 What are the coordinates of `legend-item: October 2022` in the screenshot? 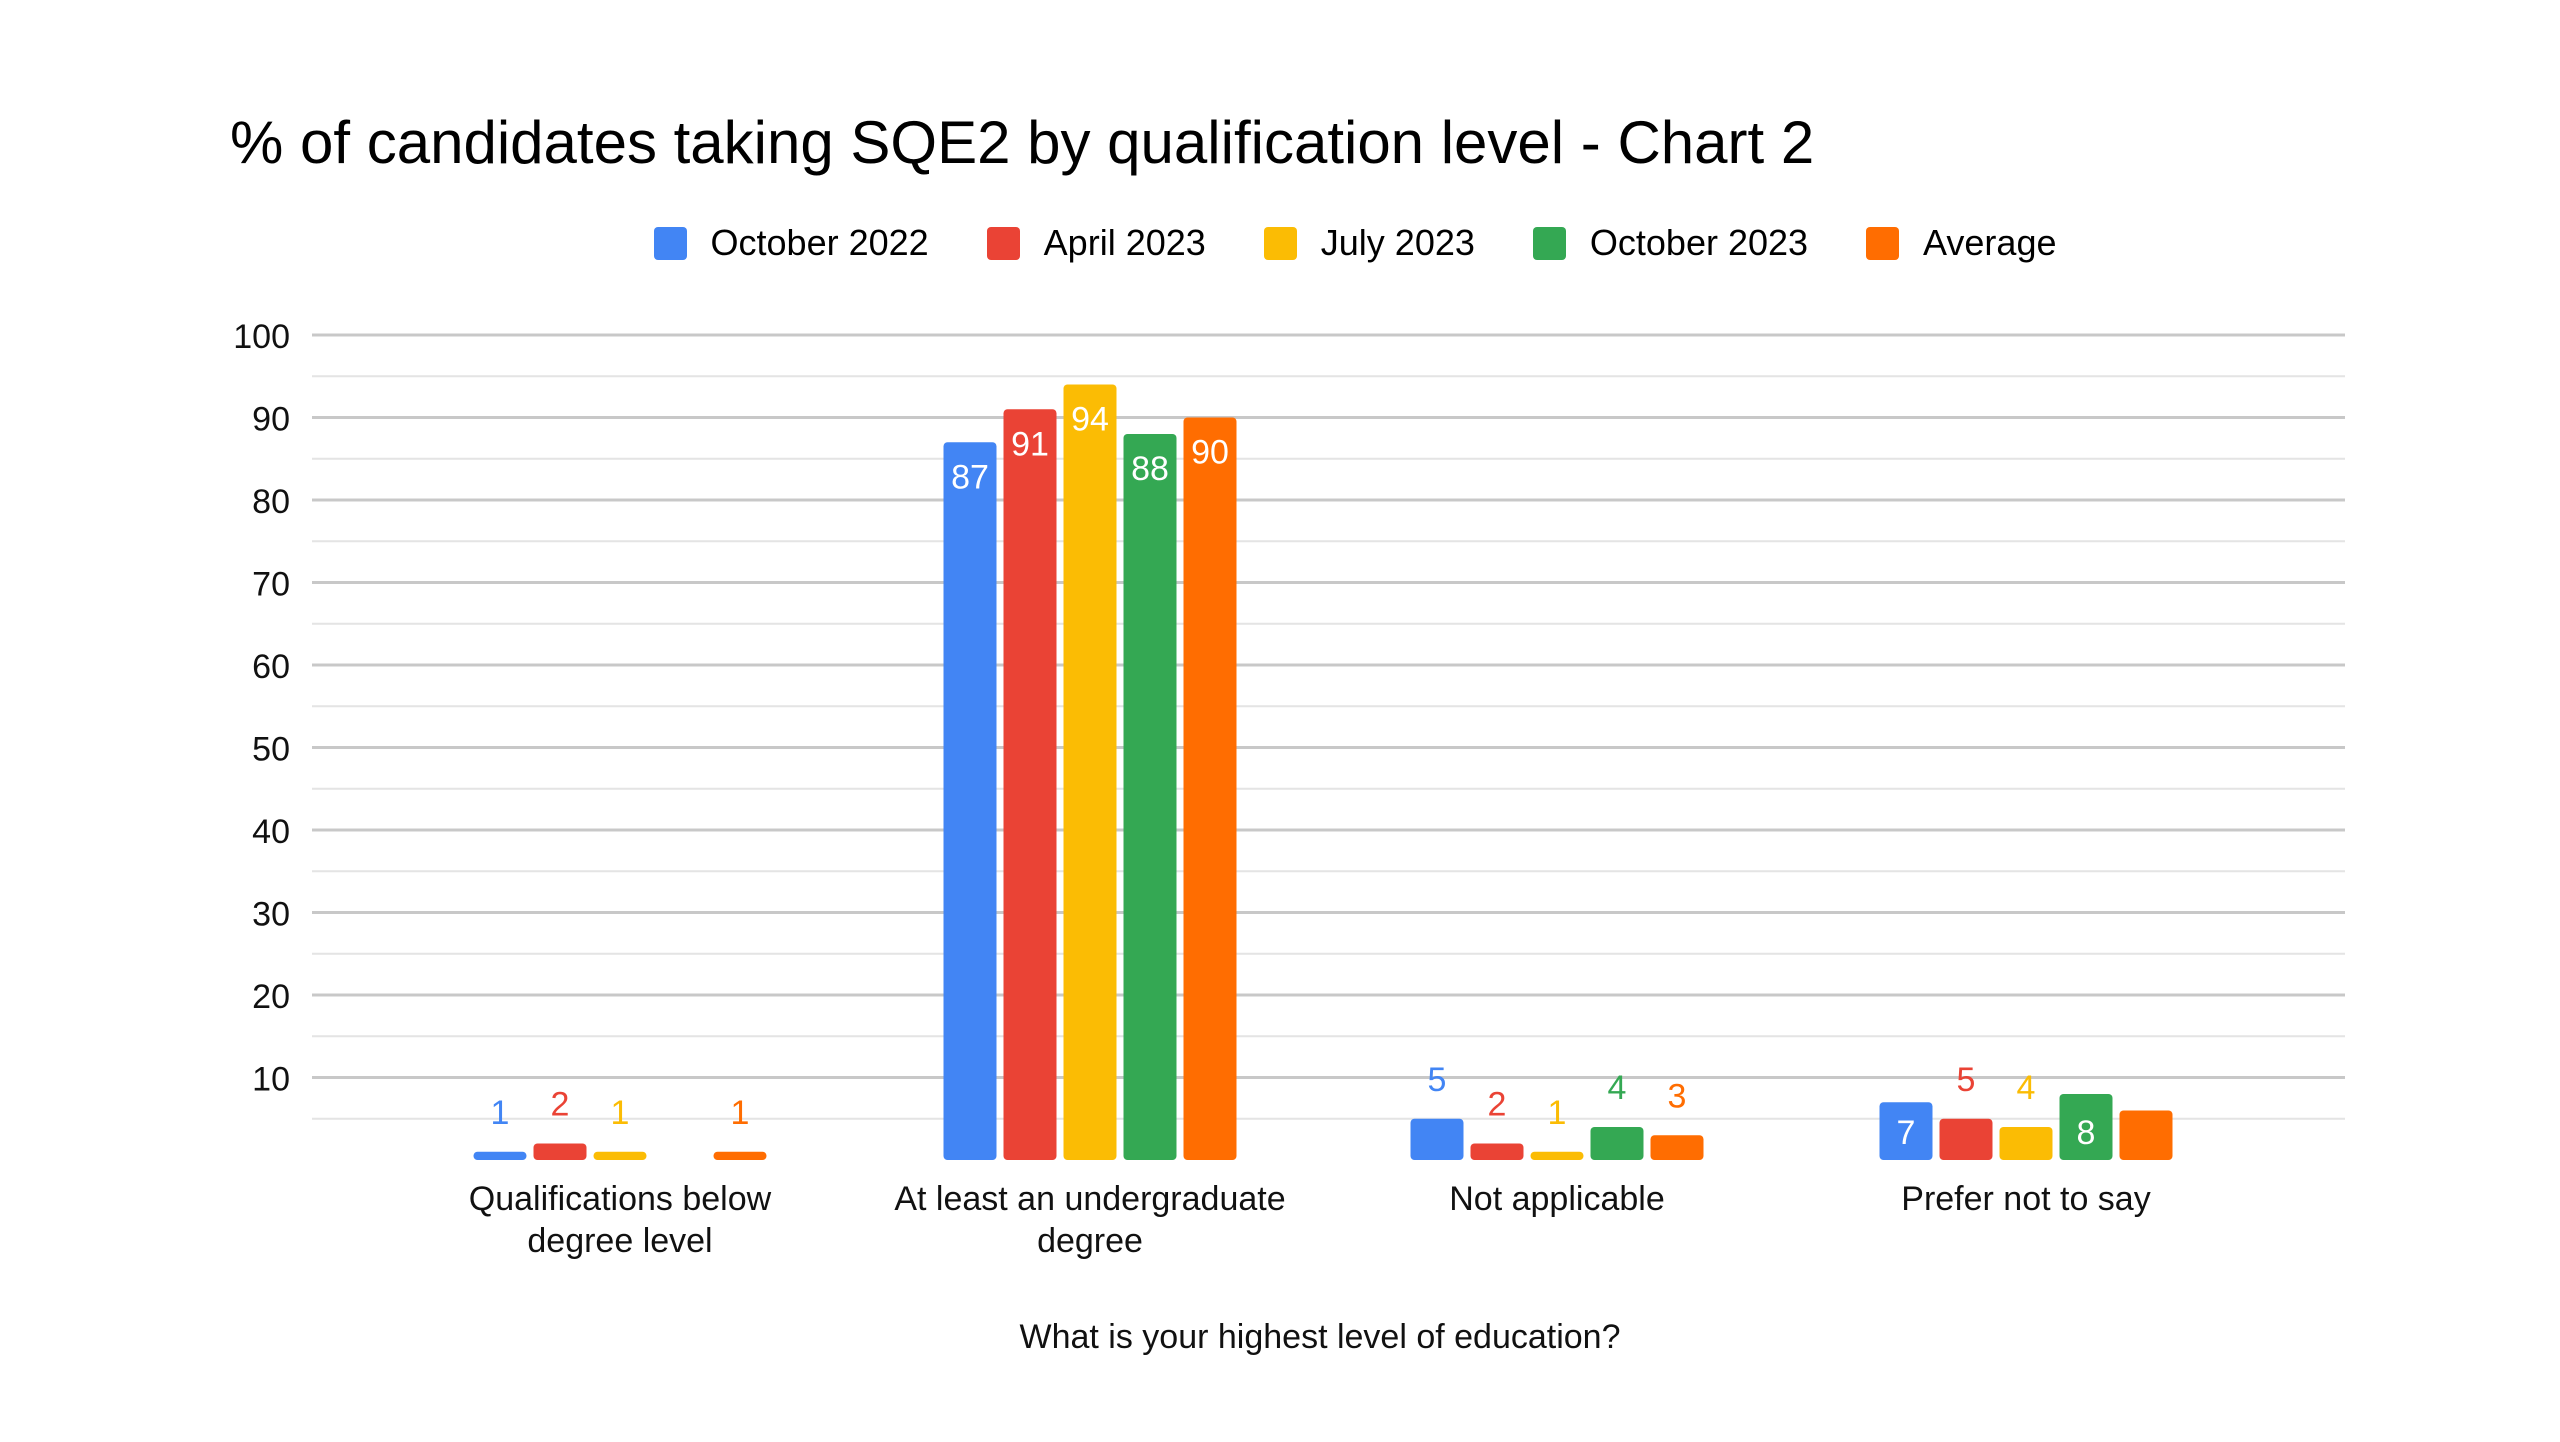 It's located at (791, 243).